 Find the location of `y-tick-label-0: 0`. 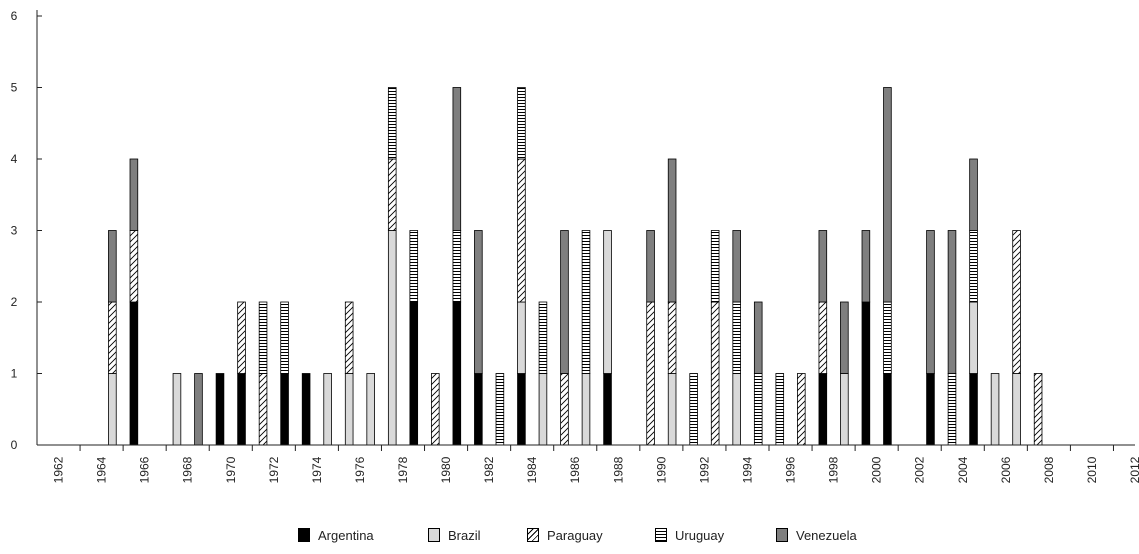

y-tick-label-0: 0 is located at coordinates (14, 445).